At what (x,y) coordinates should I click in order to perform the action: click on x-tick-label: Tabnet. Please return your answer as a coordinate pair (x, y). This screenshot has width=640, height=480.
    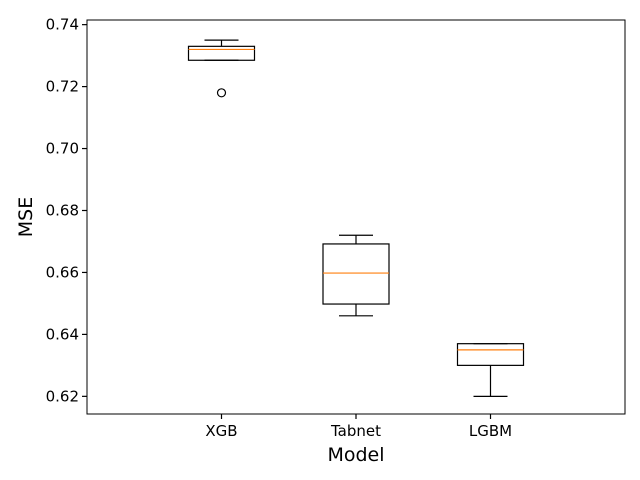
    Looking at the image, I should click on (355, 431).